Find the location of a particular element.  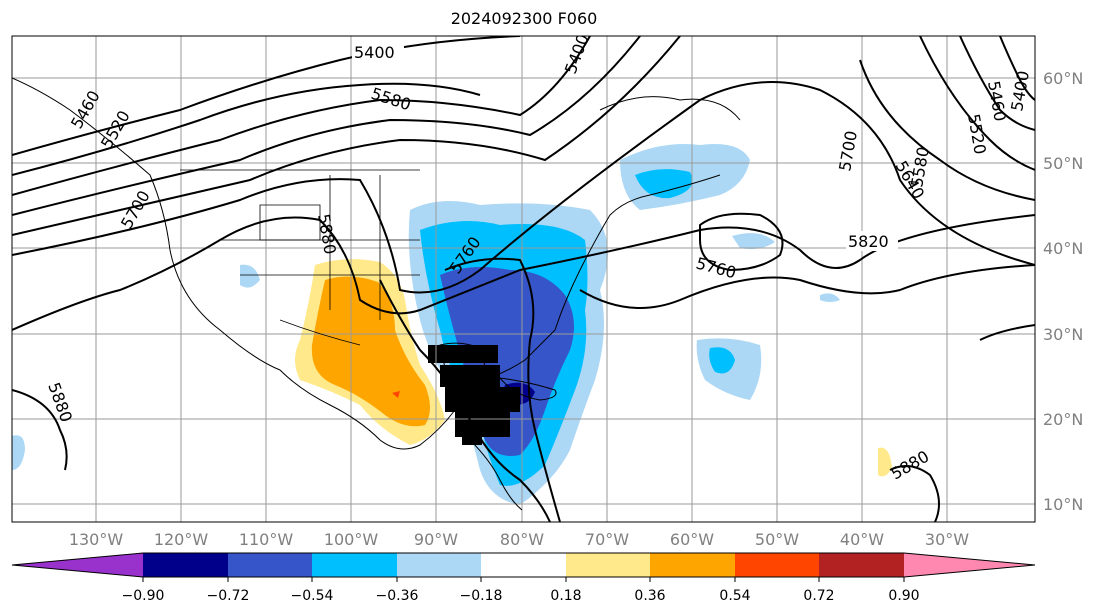

colorbar-tick-label: 0.90 is located at coordinates (903, 596).